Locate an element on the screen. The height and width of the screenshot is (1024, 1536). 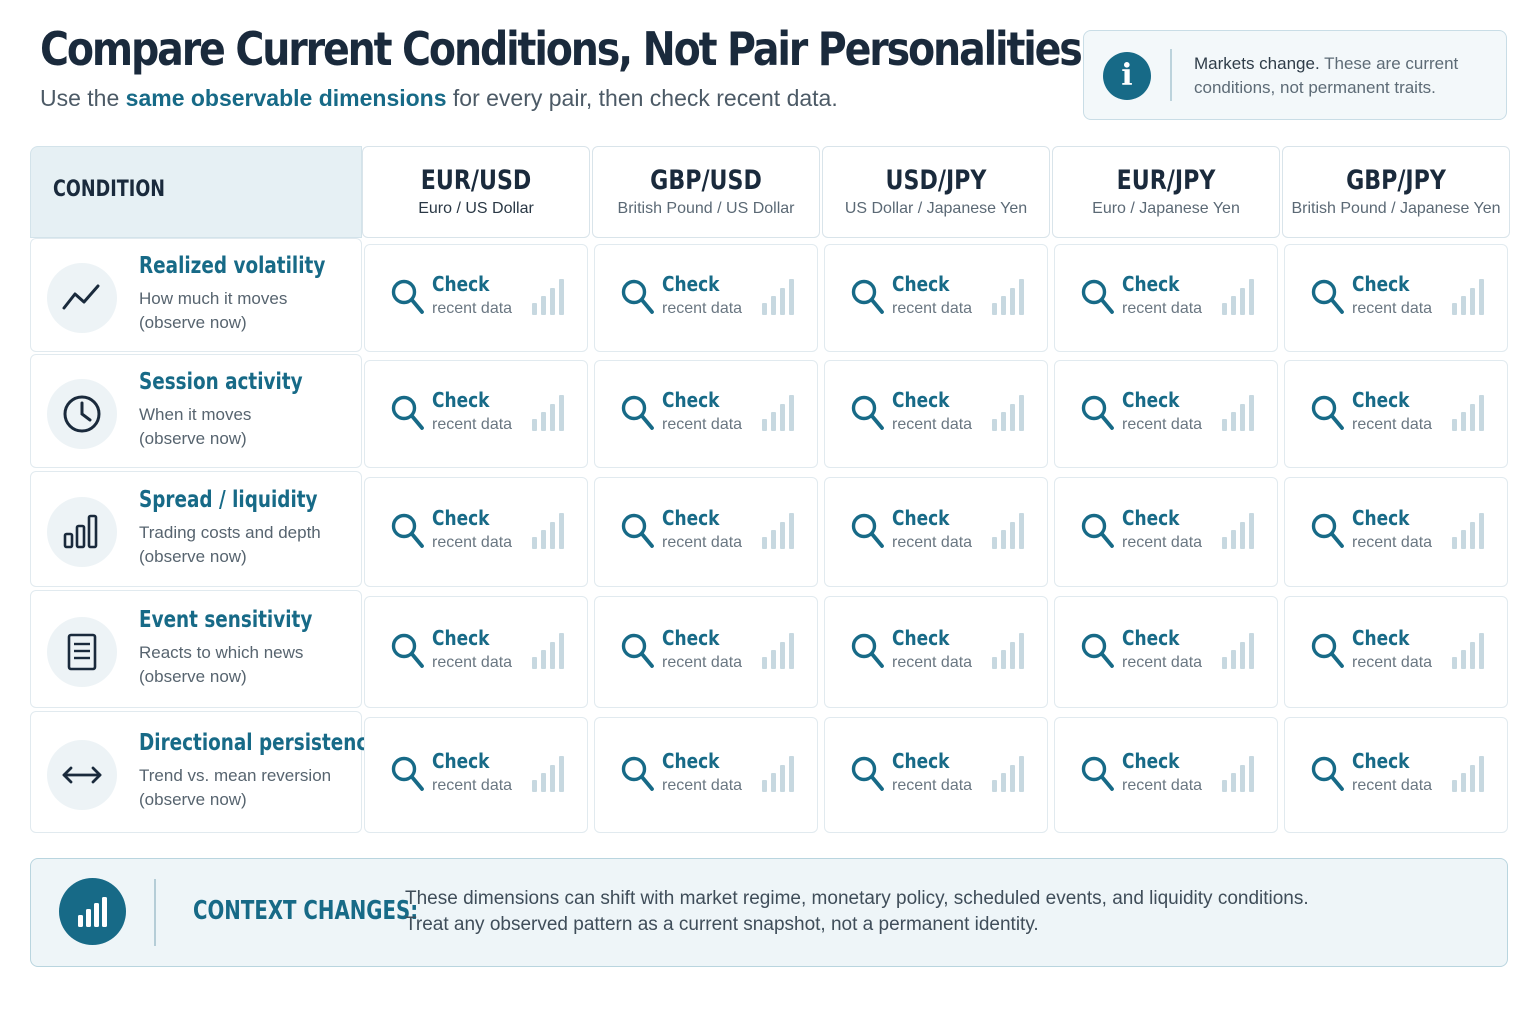
condition-description-line: Trend vs. mean reversion is located at coordinates (235, 775).